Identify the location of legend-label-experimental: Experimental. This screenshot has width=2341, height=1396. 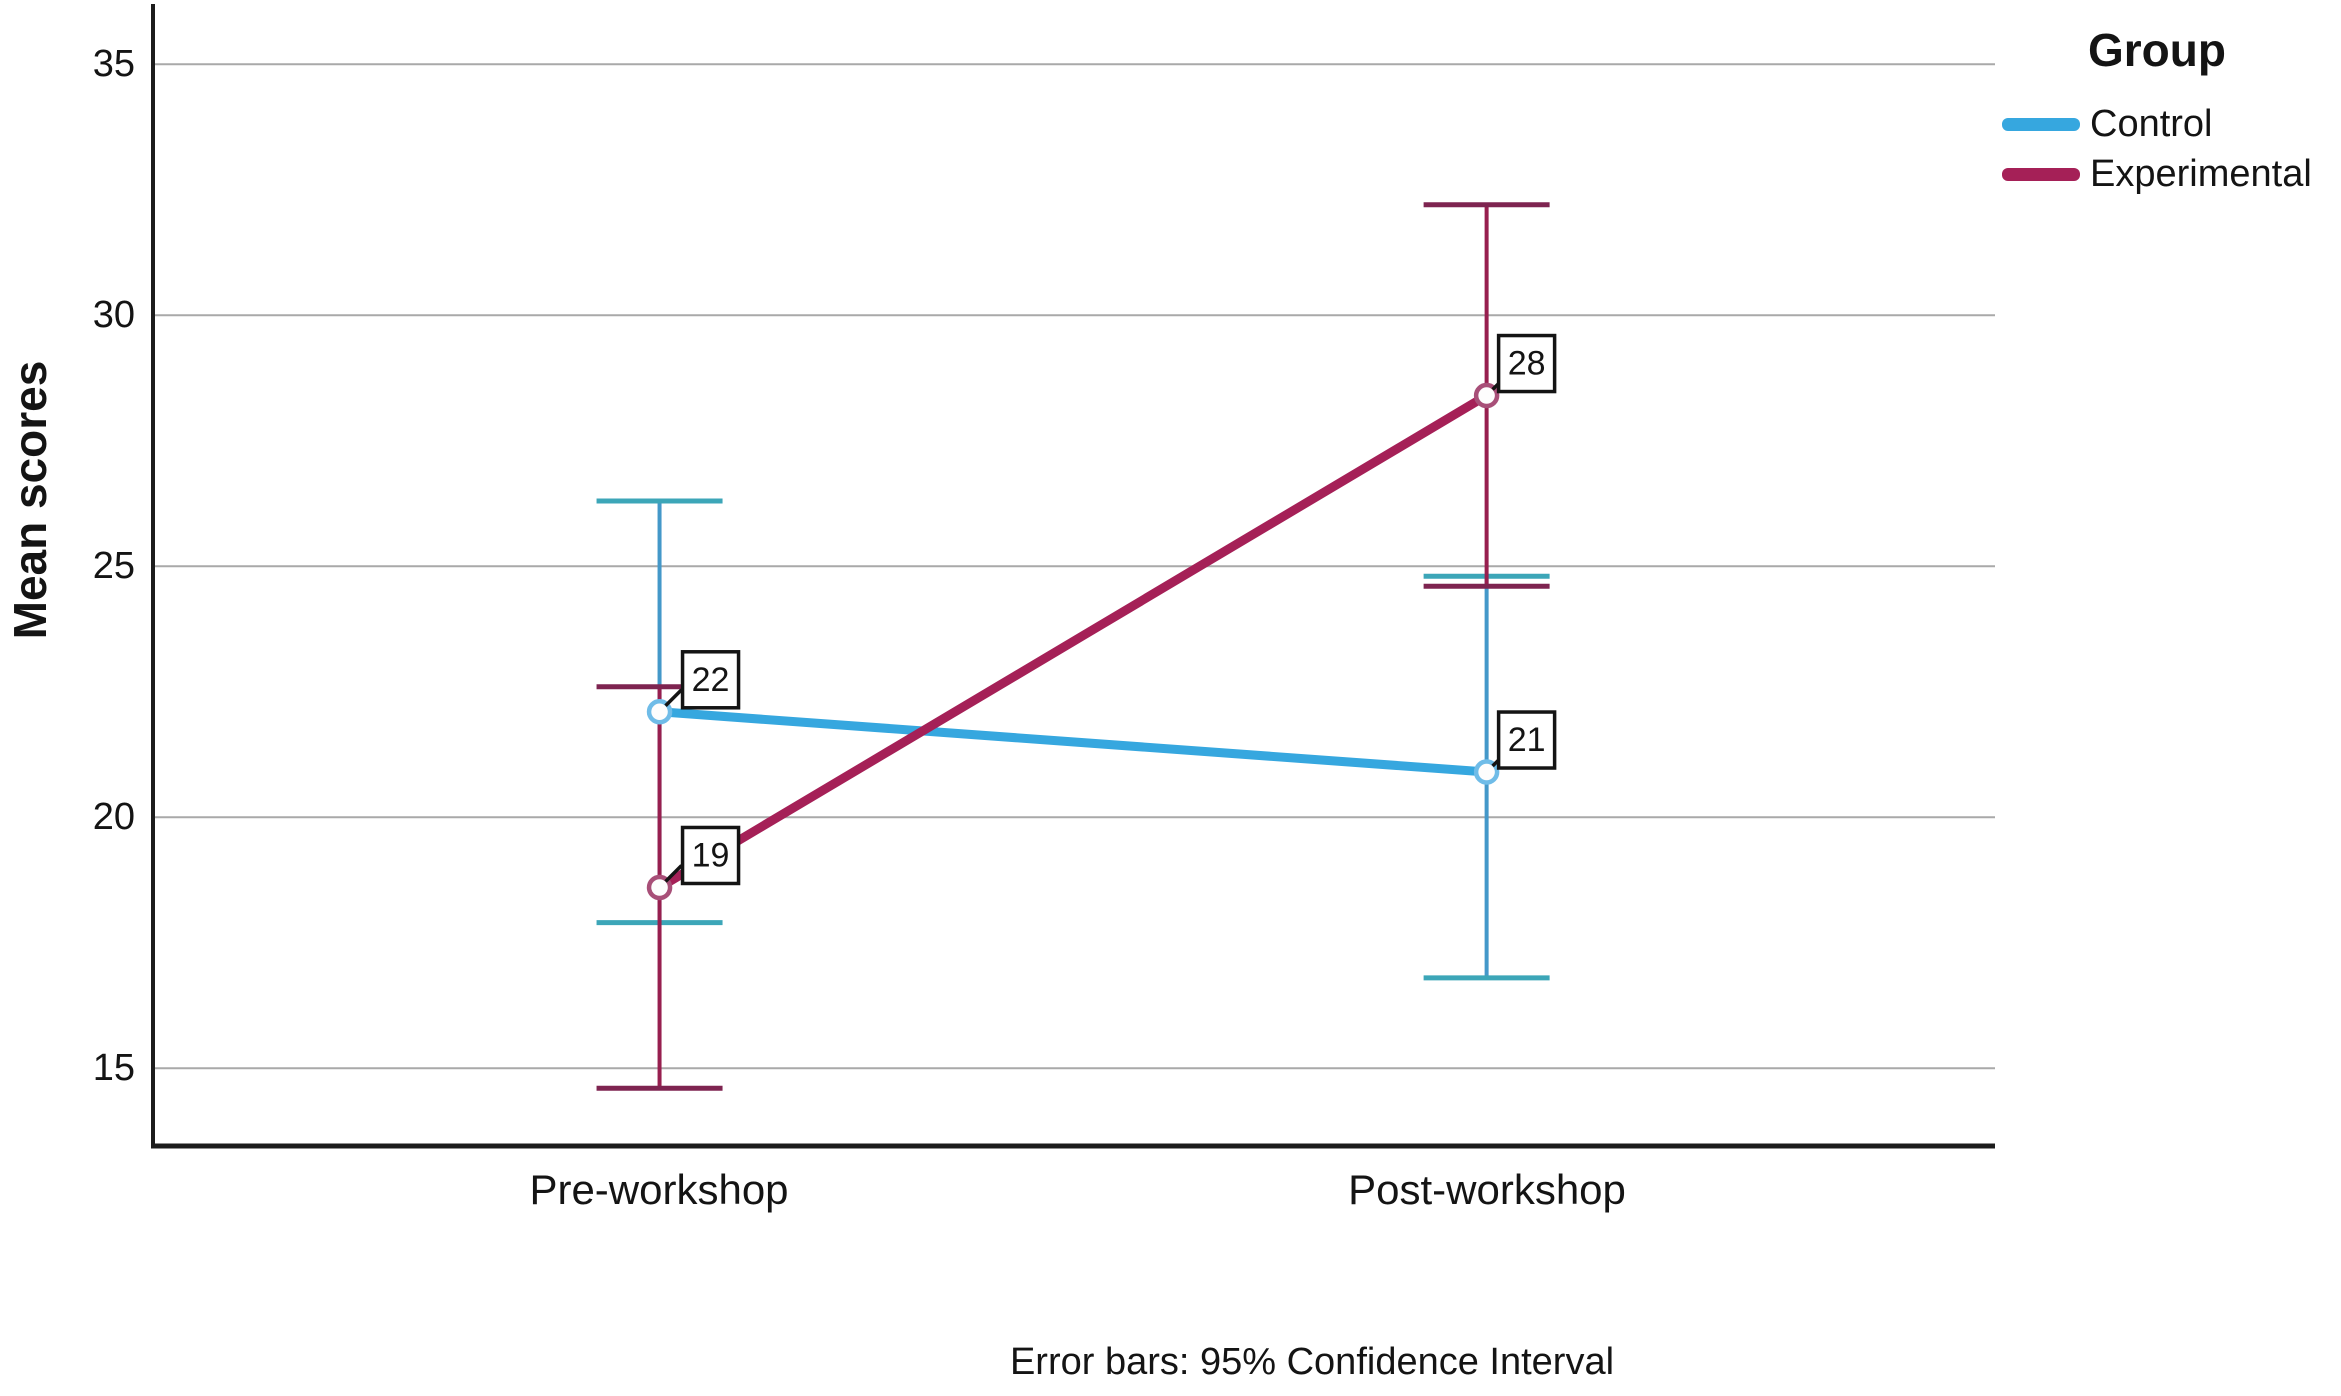
(2201, 173).